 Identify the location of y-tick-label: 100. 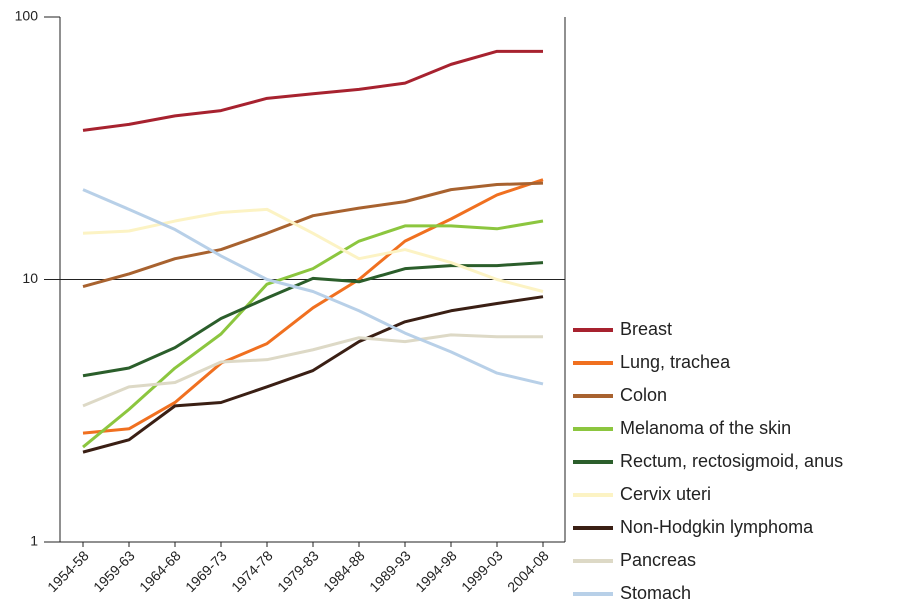
(27, 16).